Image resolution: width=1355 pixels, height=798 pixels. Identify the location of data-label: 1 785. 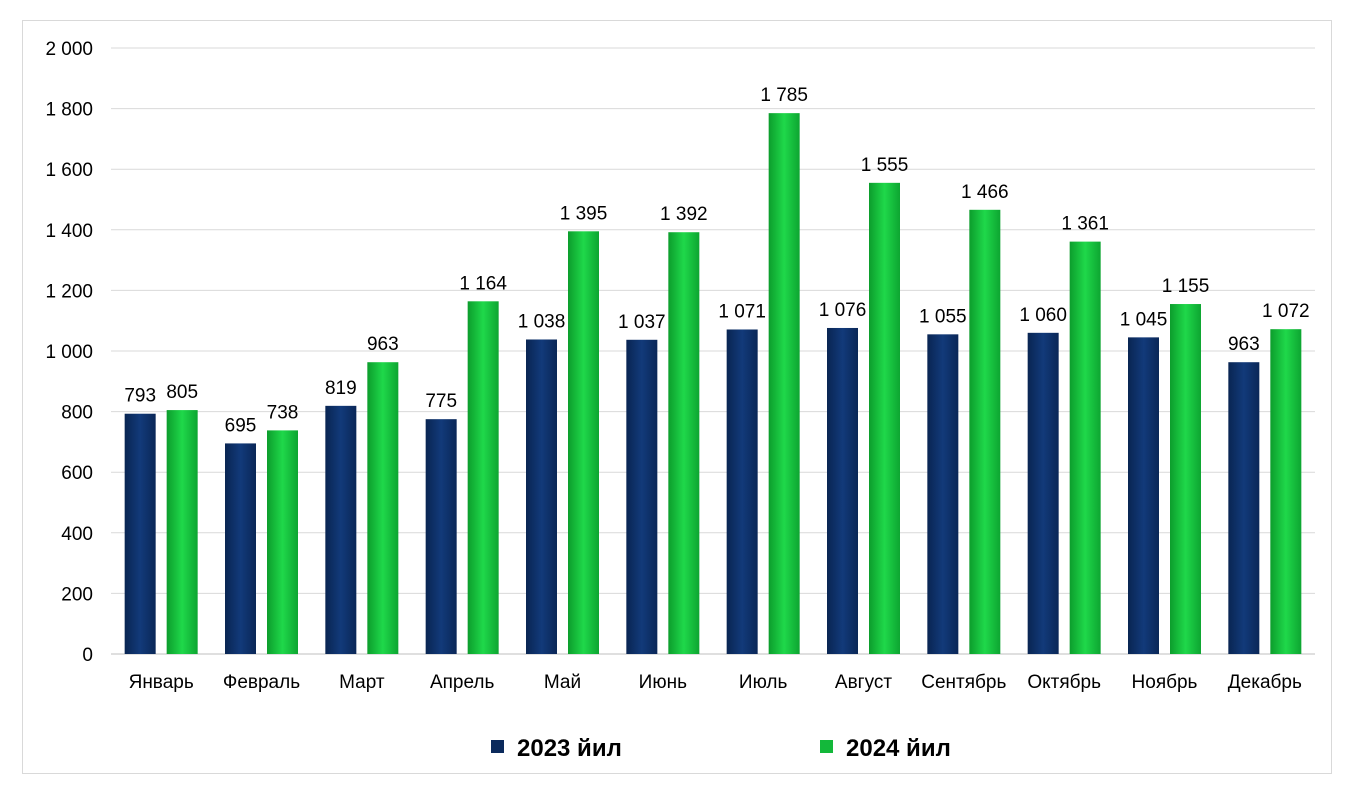
(784, 95).